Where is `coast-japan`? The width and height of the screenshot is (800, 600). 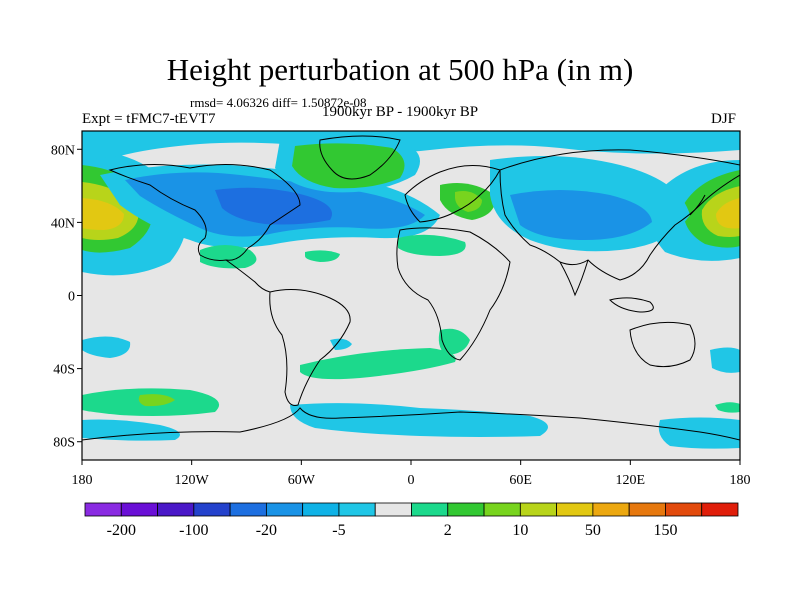
coast-japan is located at coordinates (697, 205).